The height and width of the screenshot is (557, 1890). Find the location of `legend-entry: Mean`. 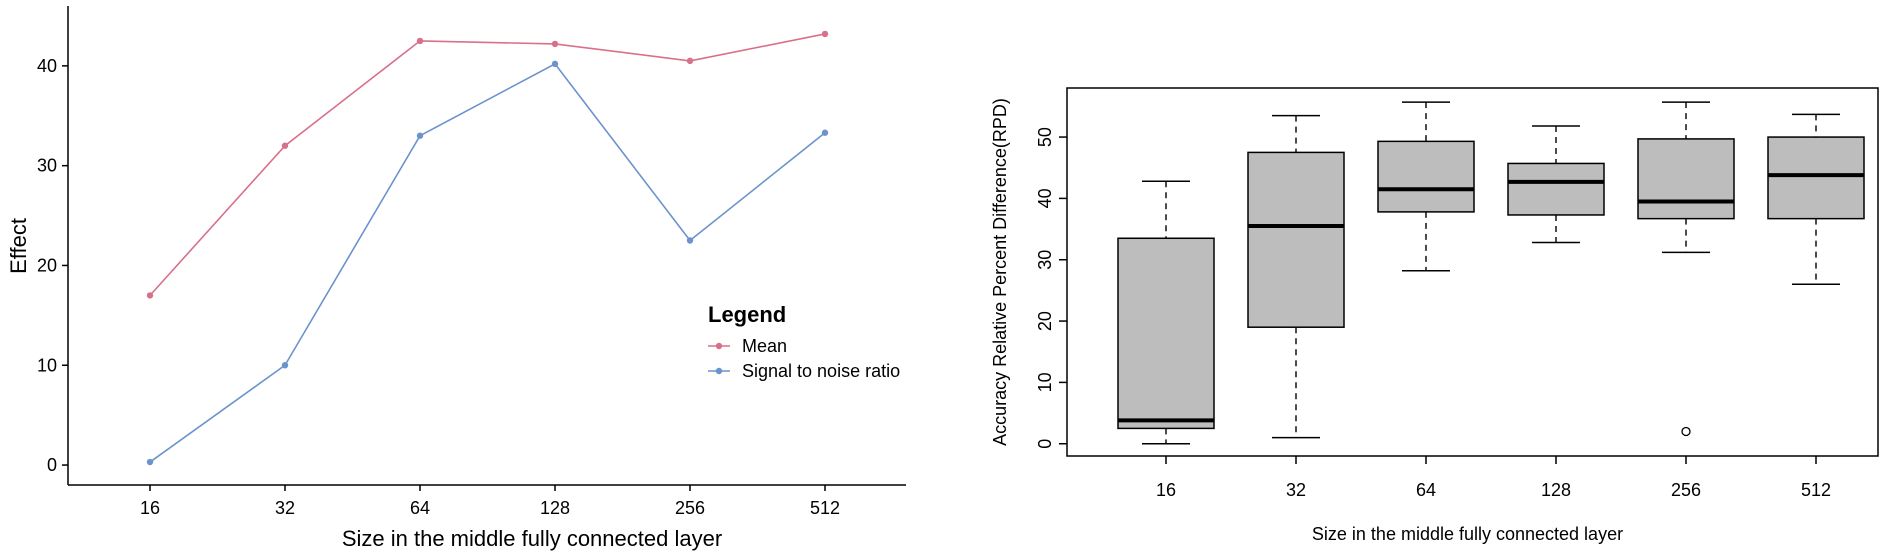

legend-entry: Mean is located at coordinates (764, 346).